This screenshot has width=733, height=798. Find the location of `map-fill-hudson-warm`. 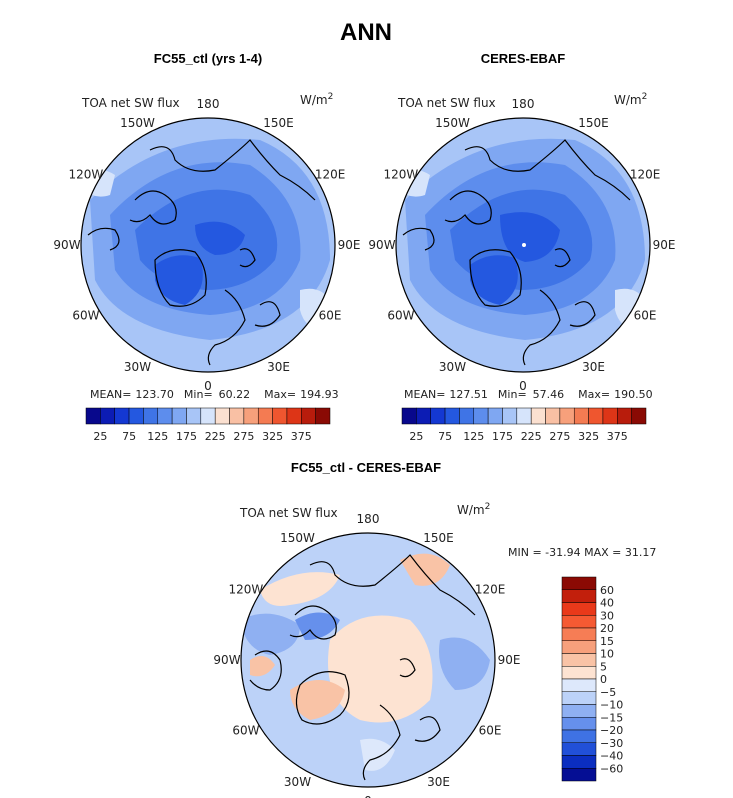

map-fill-hudson-warm is located at coordinates (262, 666).